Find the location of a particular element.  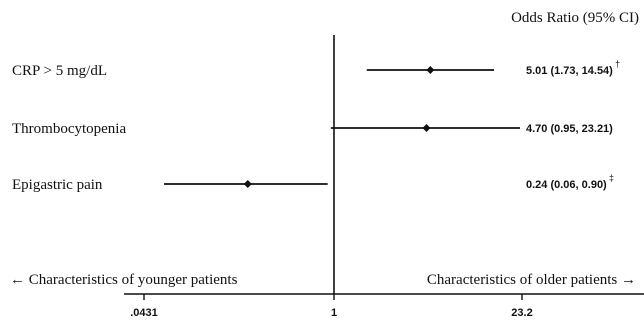

ci-value-label: 4.70 (0.95, 23.21) is located at coordinates (569, 129).